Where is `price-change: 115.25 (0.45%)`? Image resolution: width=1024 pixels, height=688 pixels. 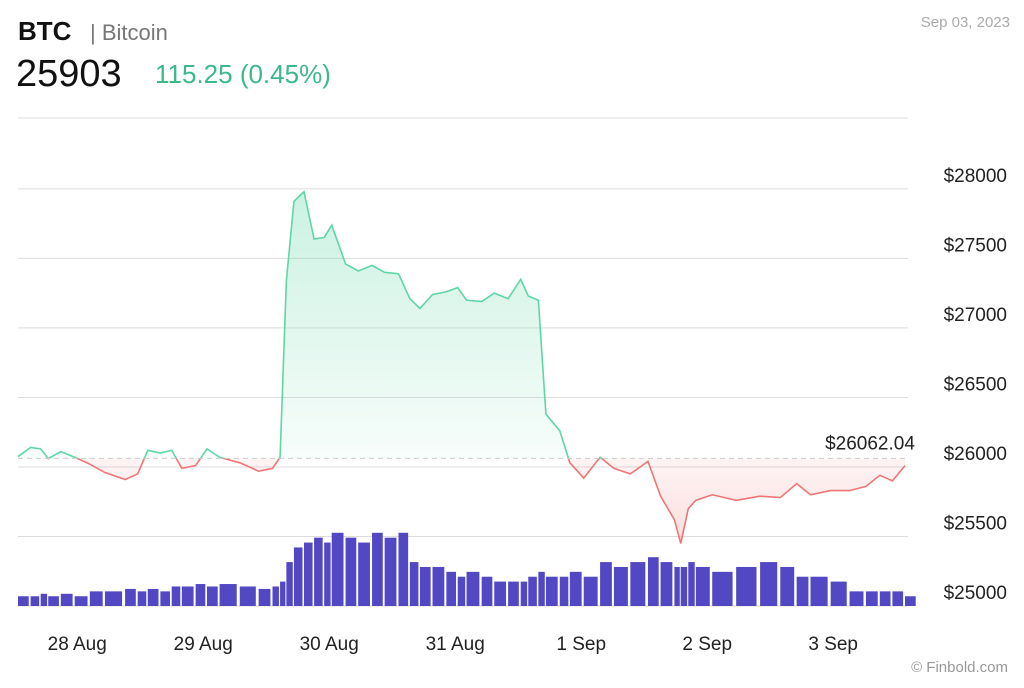
price-change: 115.25 (0.45%) is located at coordinates (243, 74).